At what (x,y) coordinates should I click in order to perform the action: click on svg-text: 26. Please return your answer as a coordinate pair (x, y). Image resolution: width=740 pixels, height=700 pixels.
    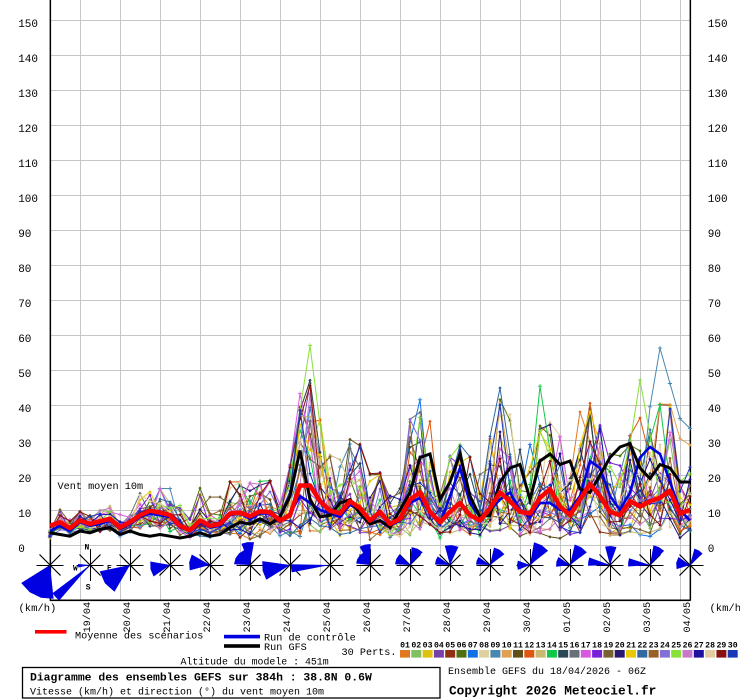
    Looking at the image, I should click on (688, 646).